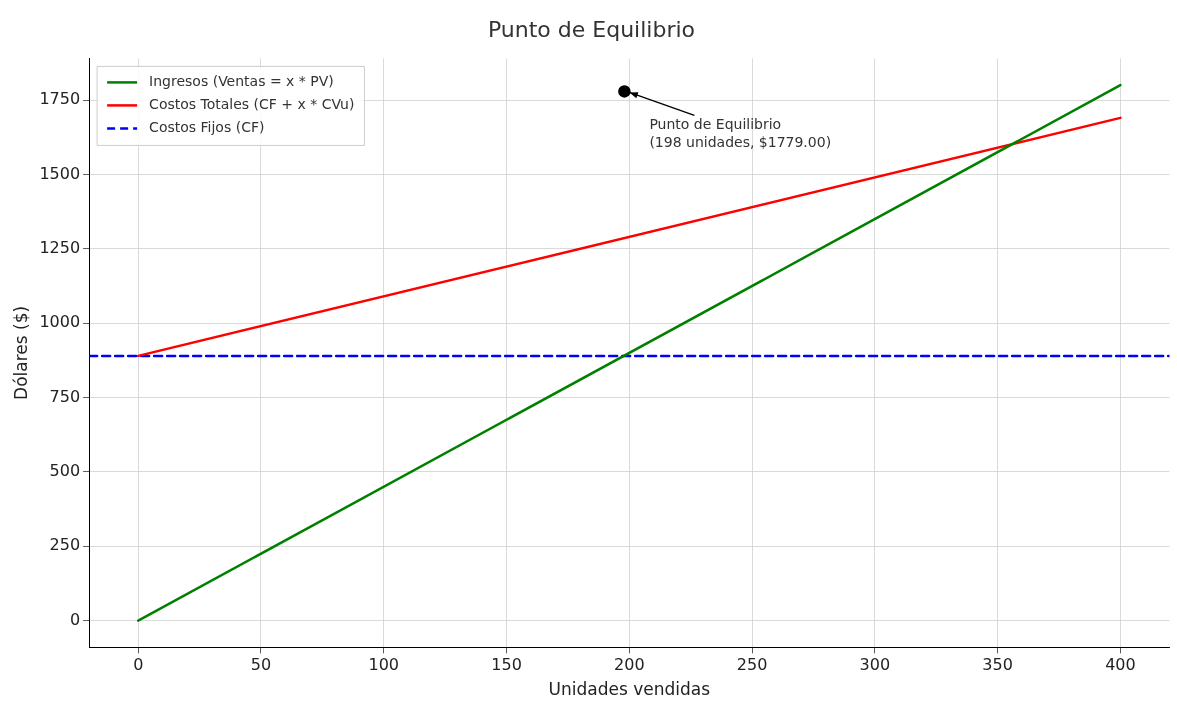 The image size is (1177, 707). Describe the element at coordinates (506, 665) in the screenshot. I see `x-tick-label: 150` at that location.